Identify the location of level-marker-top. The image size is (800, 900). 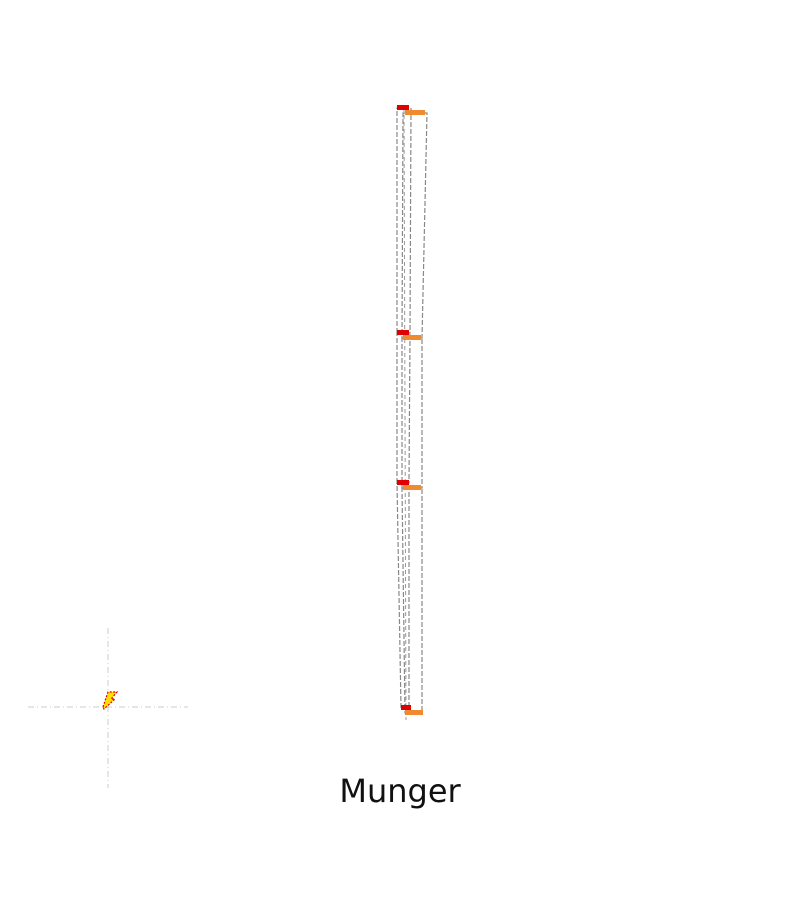
(411, 110).